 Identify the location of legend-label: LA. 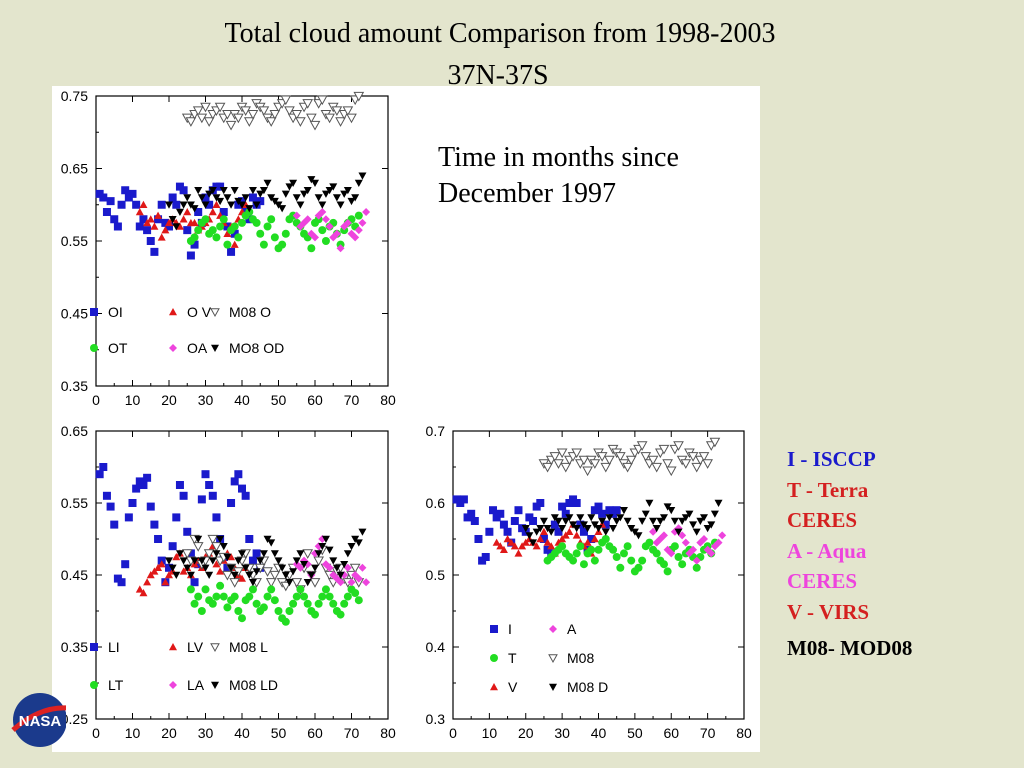
(196, 685).